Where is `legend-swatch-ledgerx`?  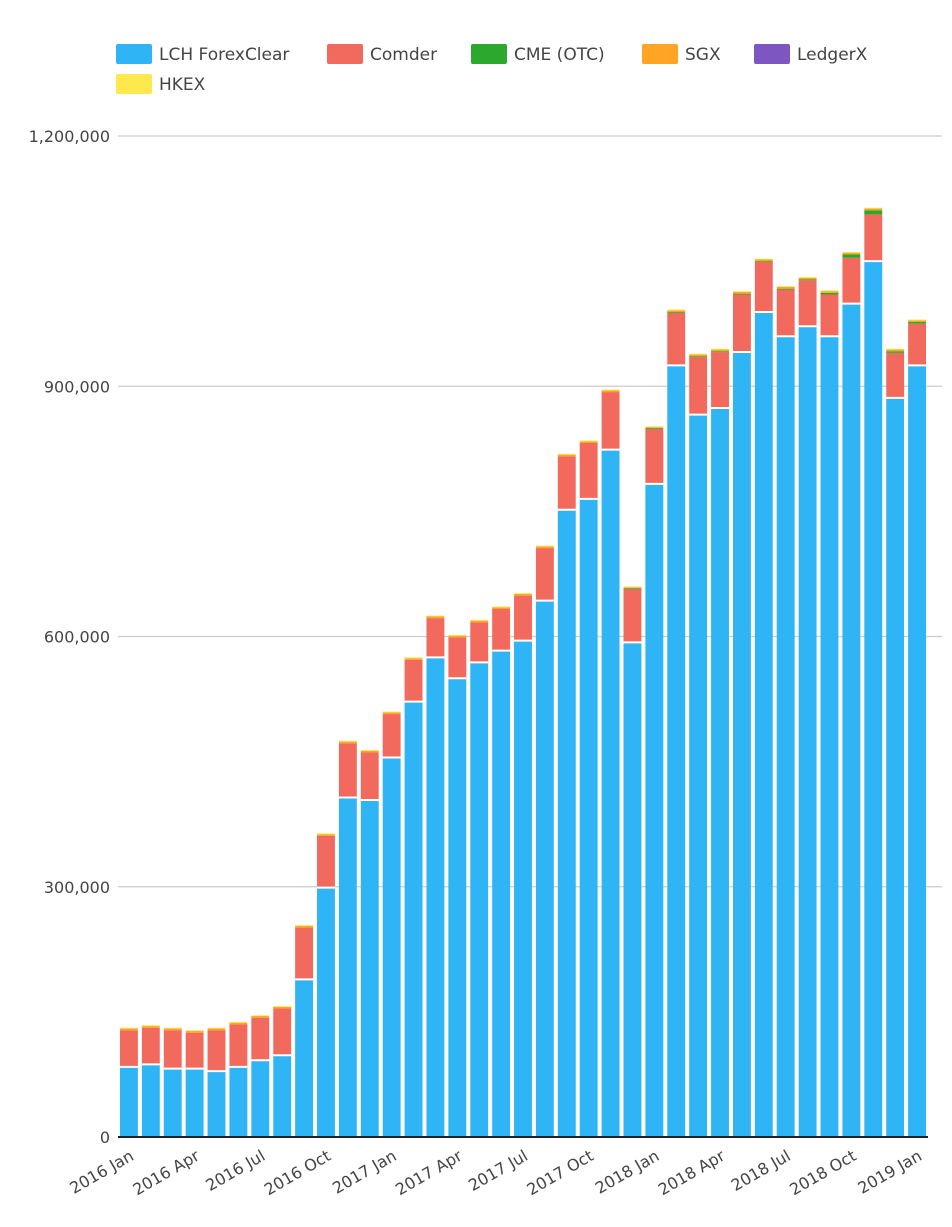
legend-swatch-ledgerx is located at coordinates (772, 54).